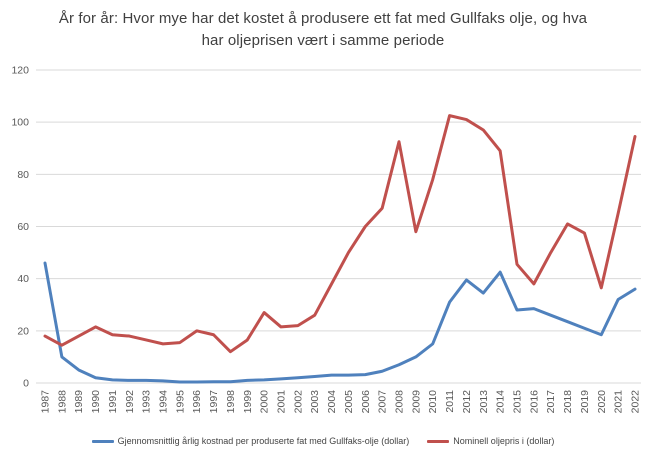  What do you see at coordinates (349, 402) in the screenshot?
I see `x-axis-tick-label: 2005` at bounding box center [349, 402].